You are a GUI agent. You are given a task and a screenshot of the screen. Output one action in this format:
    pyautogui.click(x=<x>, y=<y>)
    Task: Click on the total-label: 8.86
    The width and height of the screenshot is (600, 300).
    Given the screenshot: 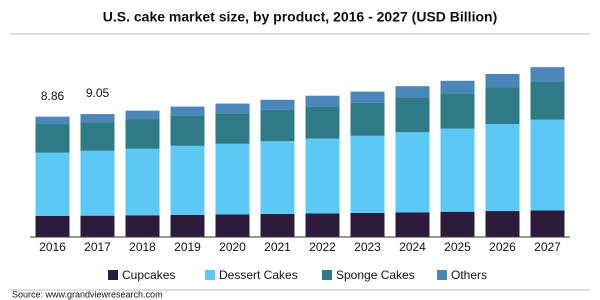 What is the action you would take?
    pyautogui.click(x=53, y=96)
    